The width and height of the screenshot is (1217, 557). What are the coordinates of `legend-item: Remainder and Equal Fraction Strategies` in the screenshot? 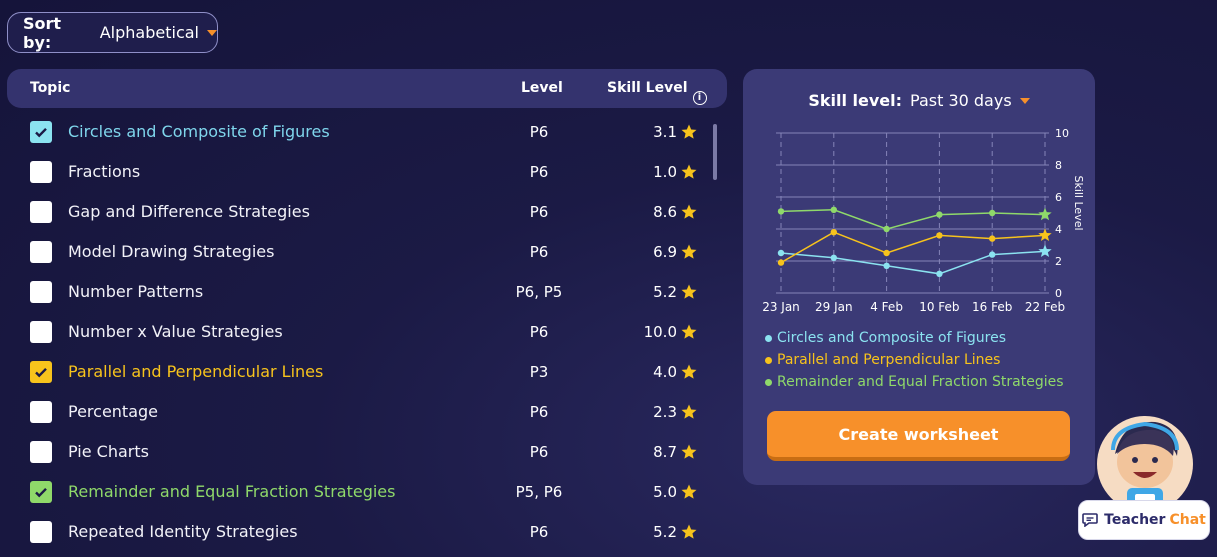 It's located at (914, 382).